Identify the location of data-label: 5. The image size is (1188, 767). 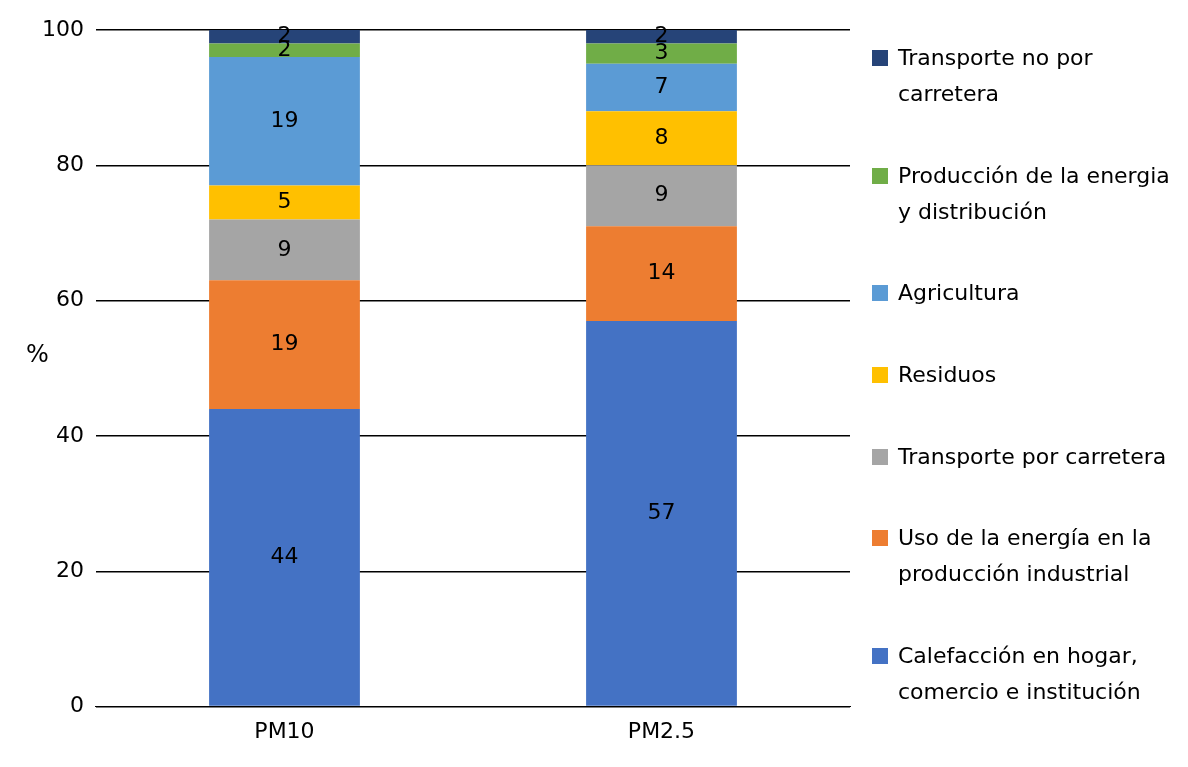
(284, 201).